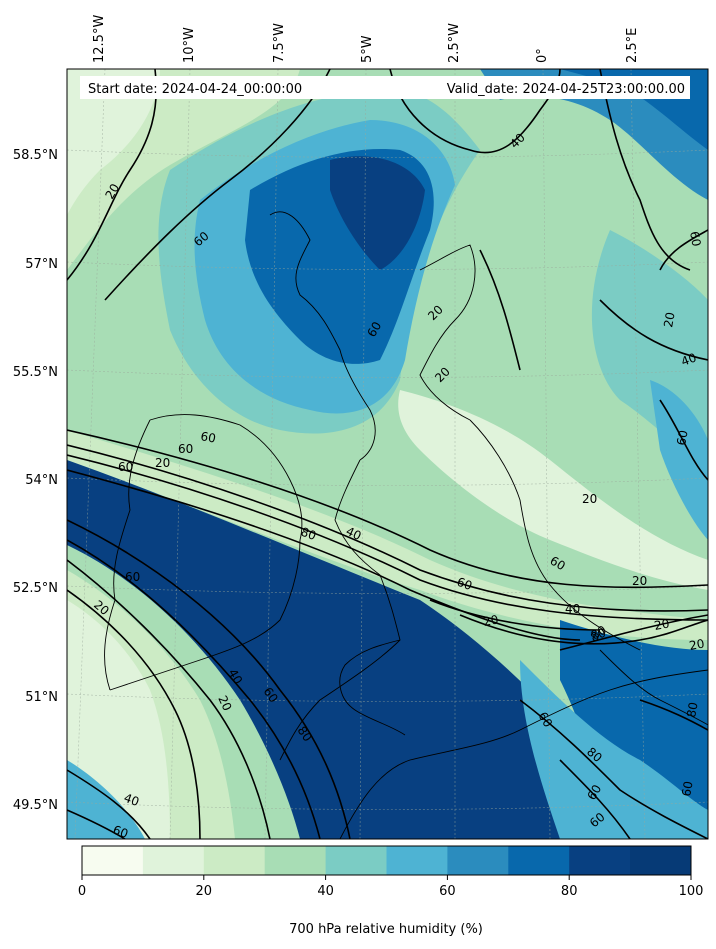 This screenshot has height=949, width=716. I want to click on coast-france-north, so click(523, 754).